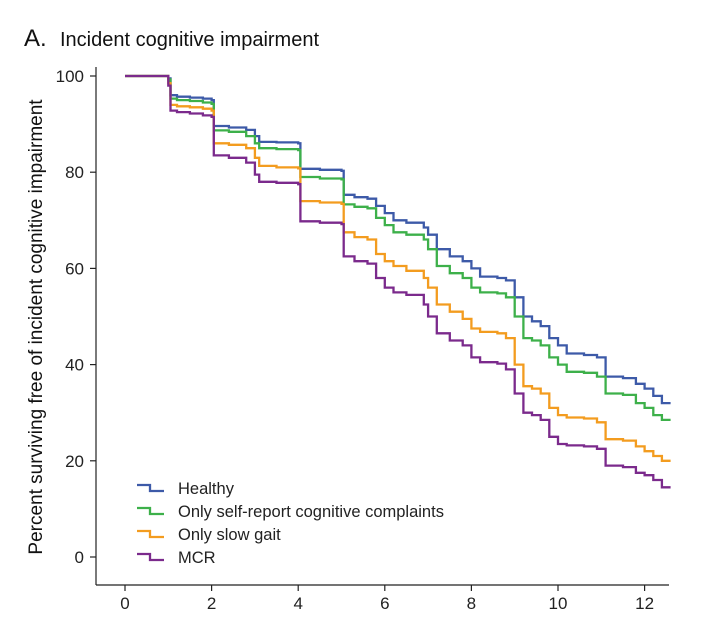 This screenshot has width=715, height=627. I want to click on x-tick-label: 6, so click(384, 603).